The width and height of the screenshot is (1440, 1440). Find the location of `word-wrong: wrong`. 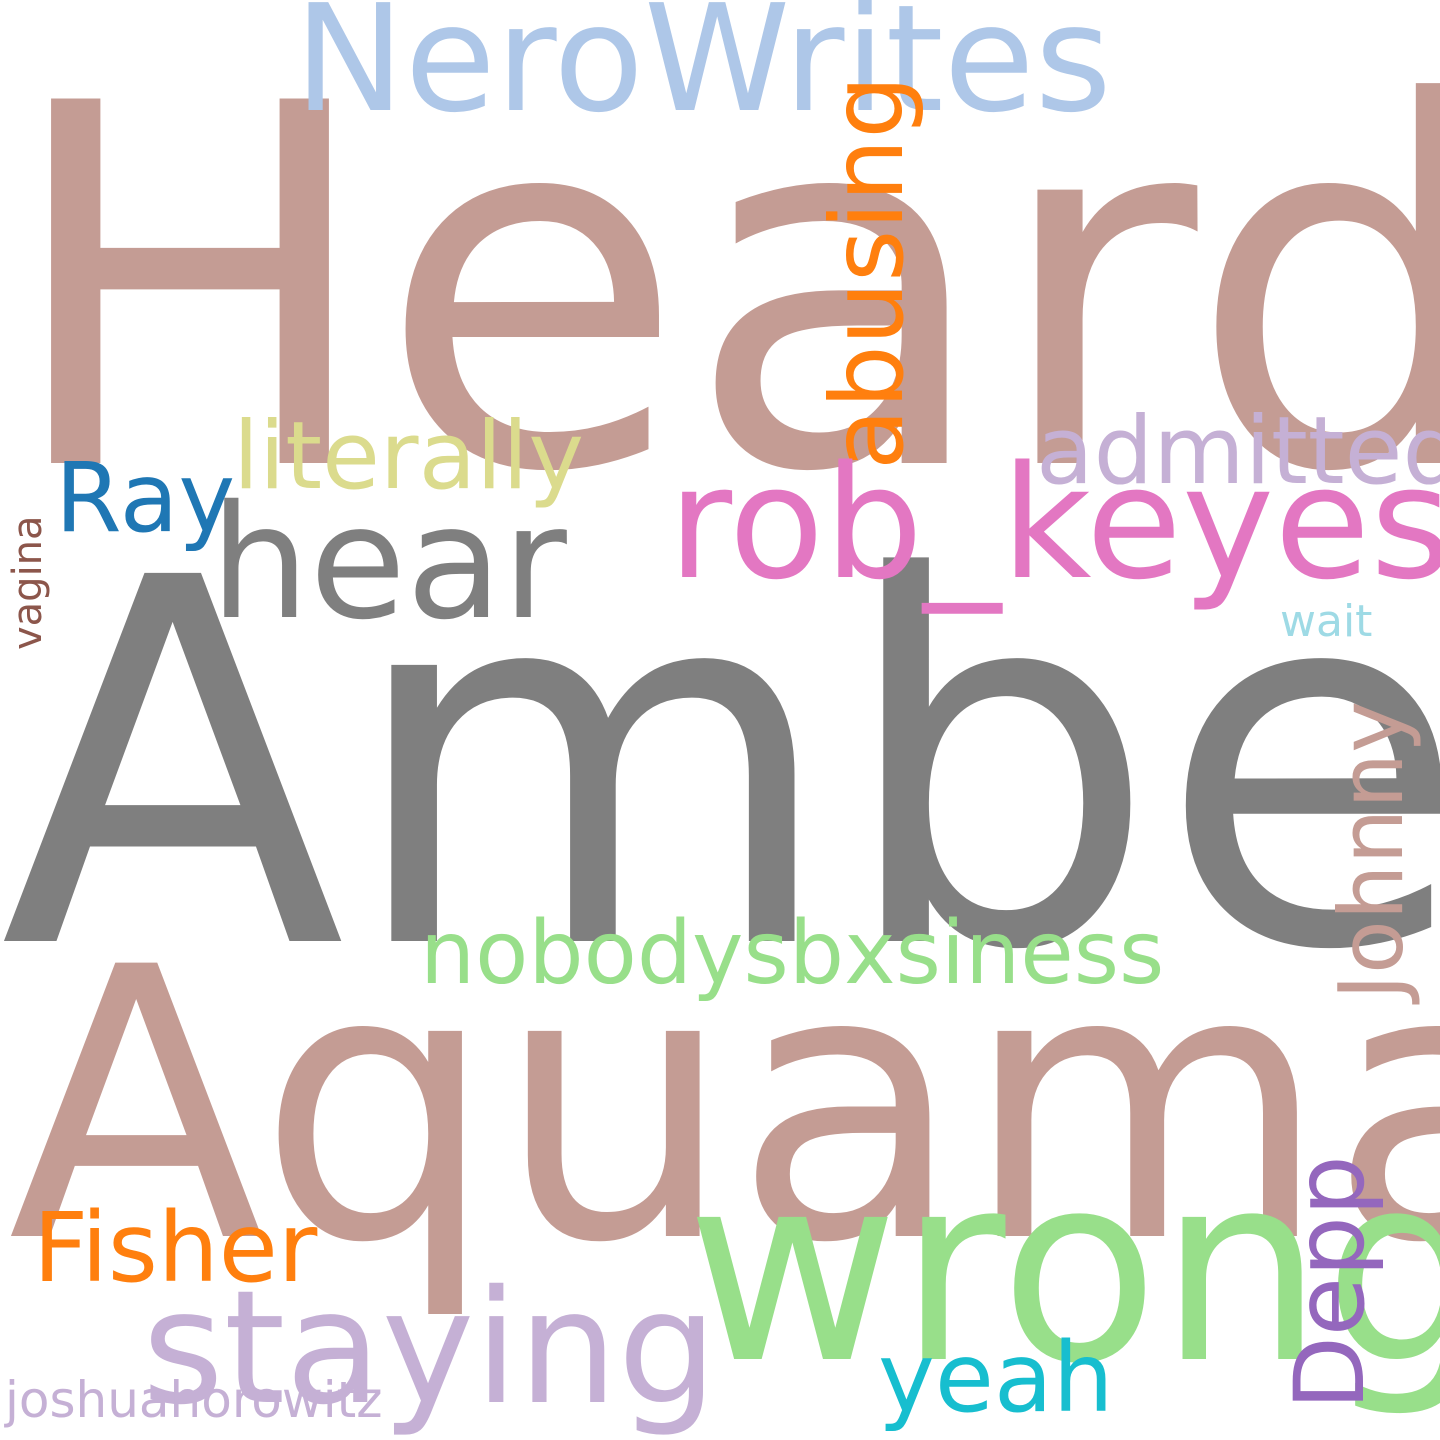

word-wrong: wrong is located at coordinates (1063, 1270).